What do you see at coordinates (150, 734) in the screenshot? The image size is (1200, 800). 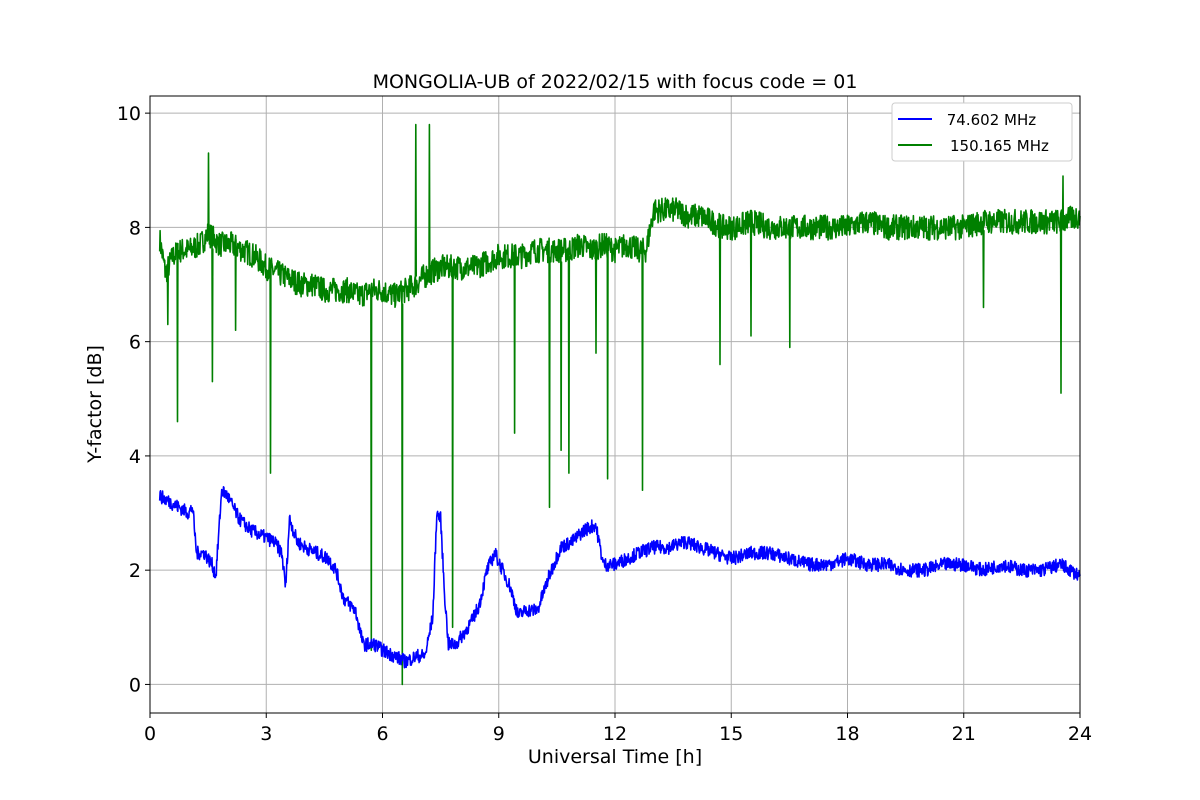 I see `x-tick-label: 0` at bounding box center [150, 734].